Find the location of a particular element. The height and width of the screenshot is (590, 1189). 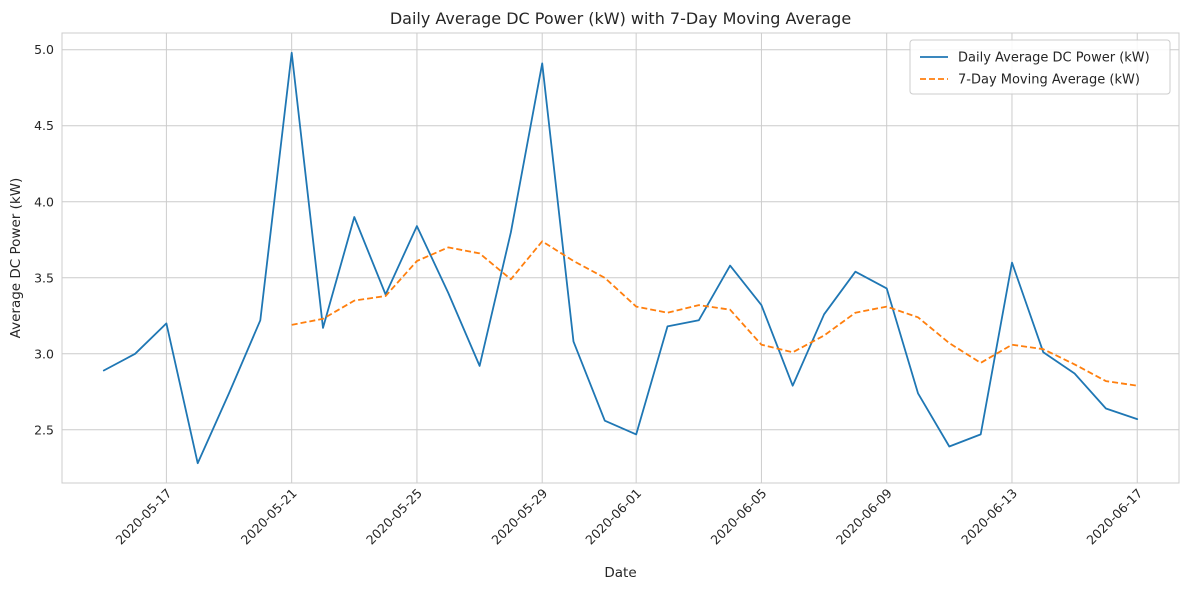

x-tick-label: 2020-06-17 is located at coordinates (1114, 517).